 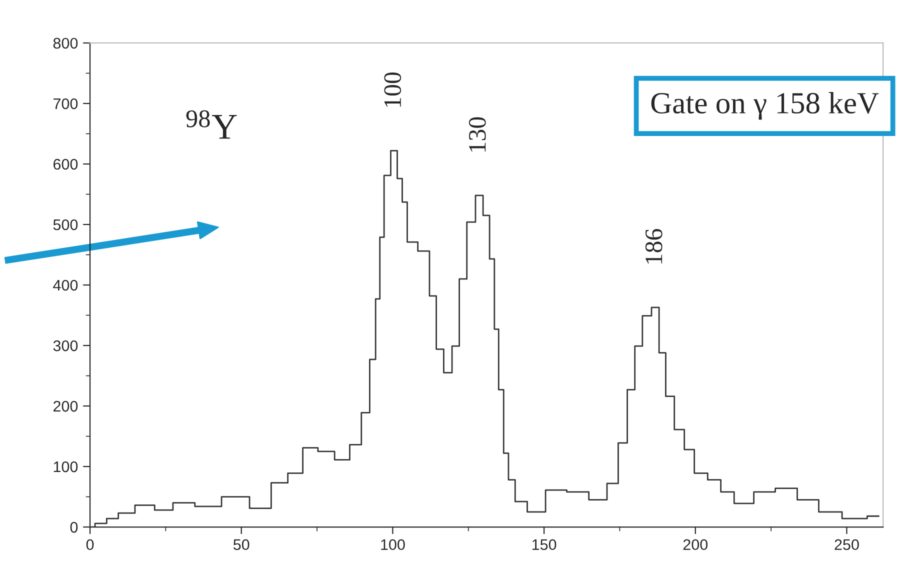 I want to click on y-tick-label: 600, so click(x=66, y=164).